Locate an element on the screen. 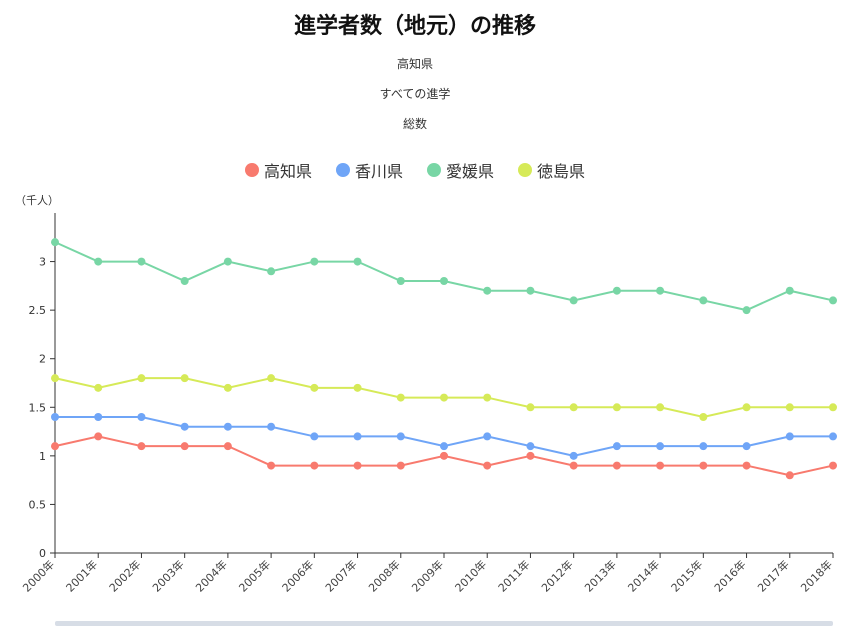 The image size is (857, 627). x-tick-label: 2013年 is located at coordinates (600, 575).